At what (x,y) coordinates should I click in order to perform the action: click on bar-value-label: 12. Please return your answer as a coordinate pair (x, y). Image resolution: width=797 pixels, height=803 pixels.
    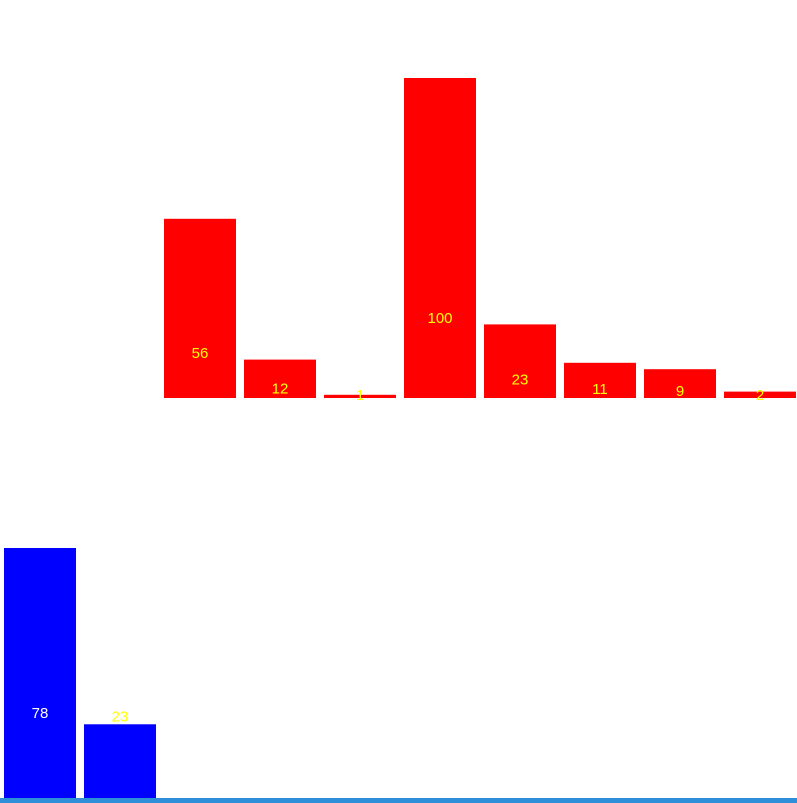
    Looking at the image, I should click on (280, 388).